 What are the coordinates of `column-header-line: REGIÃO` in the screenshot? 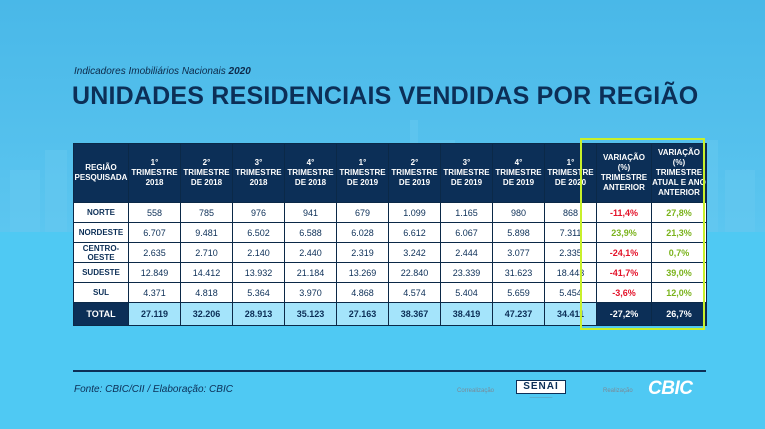 It's located at (101, 167).